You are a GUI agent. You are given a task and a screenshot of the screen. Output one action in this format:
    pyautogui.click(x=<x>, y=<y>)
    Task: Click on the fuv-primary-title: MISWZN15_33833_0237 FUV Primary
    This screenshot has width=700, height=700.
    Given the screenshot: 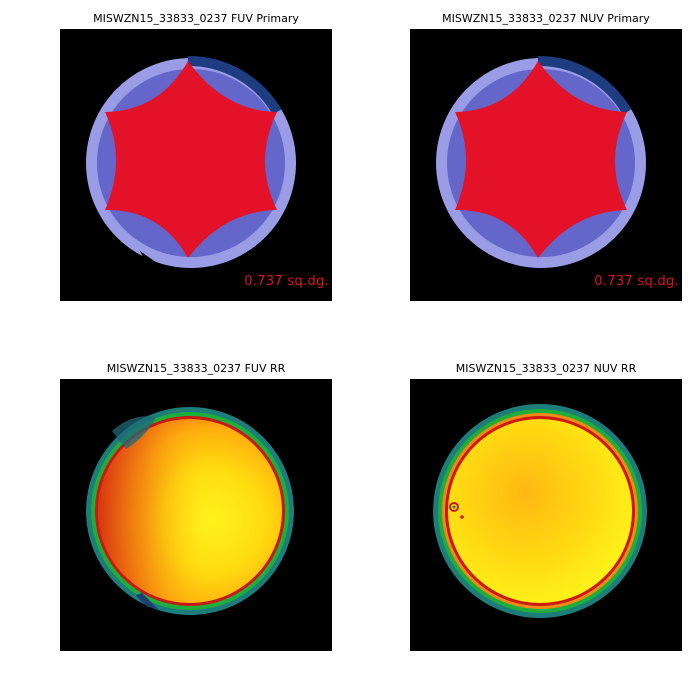 What is the action you would take?
    pyautogui.click(x=196, y=18)
    